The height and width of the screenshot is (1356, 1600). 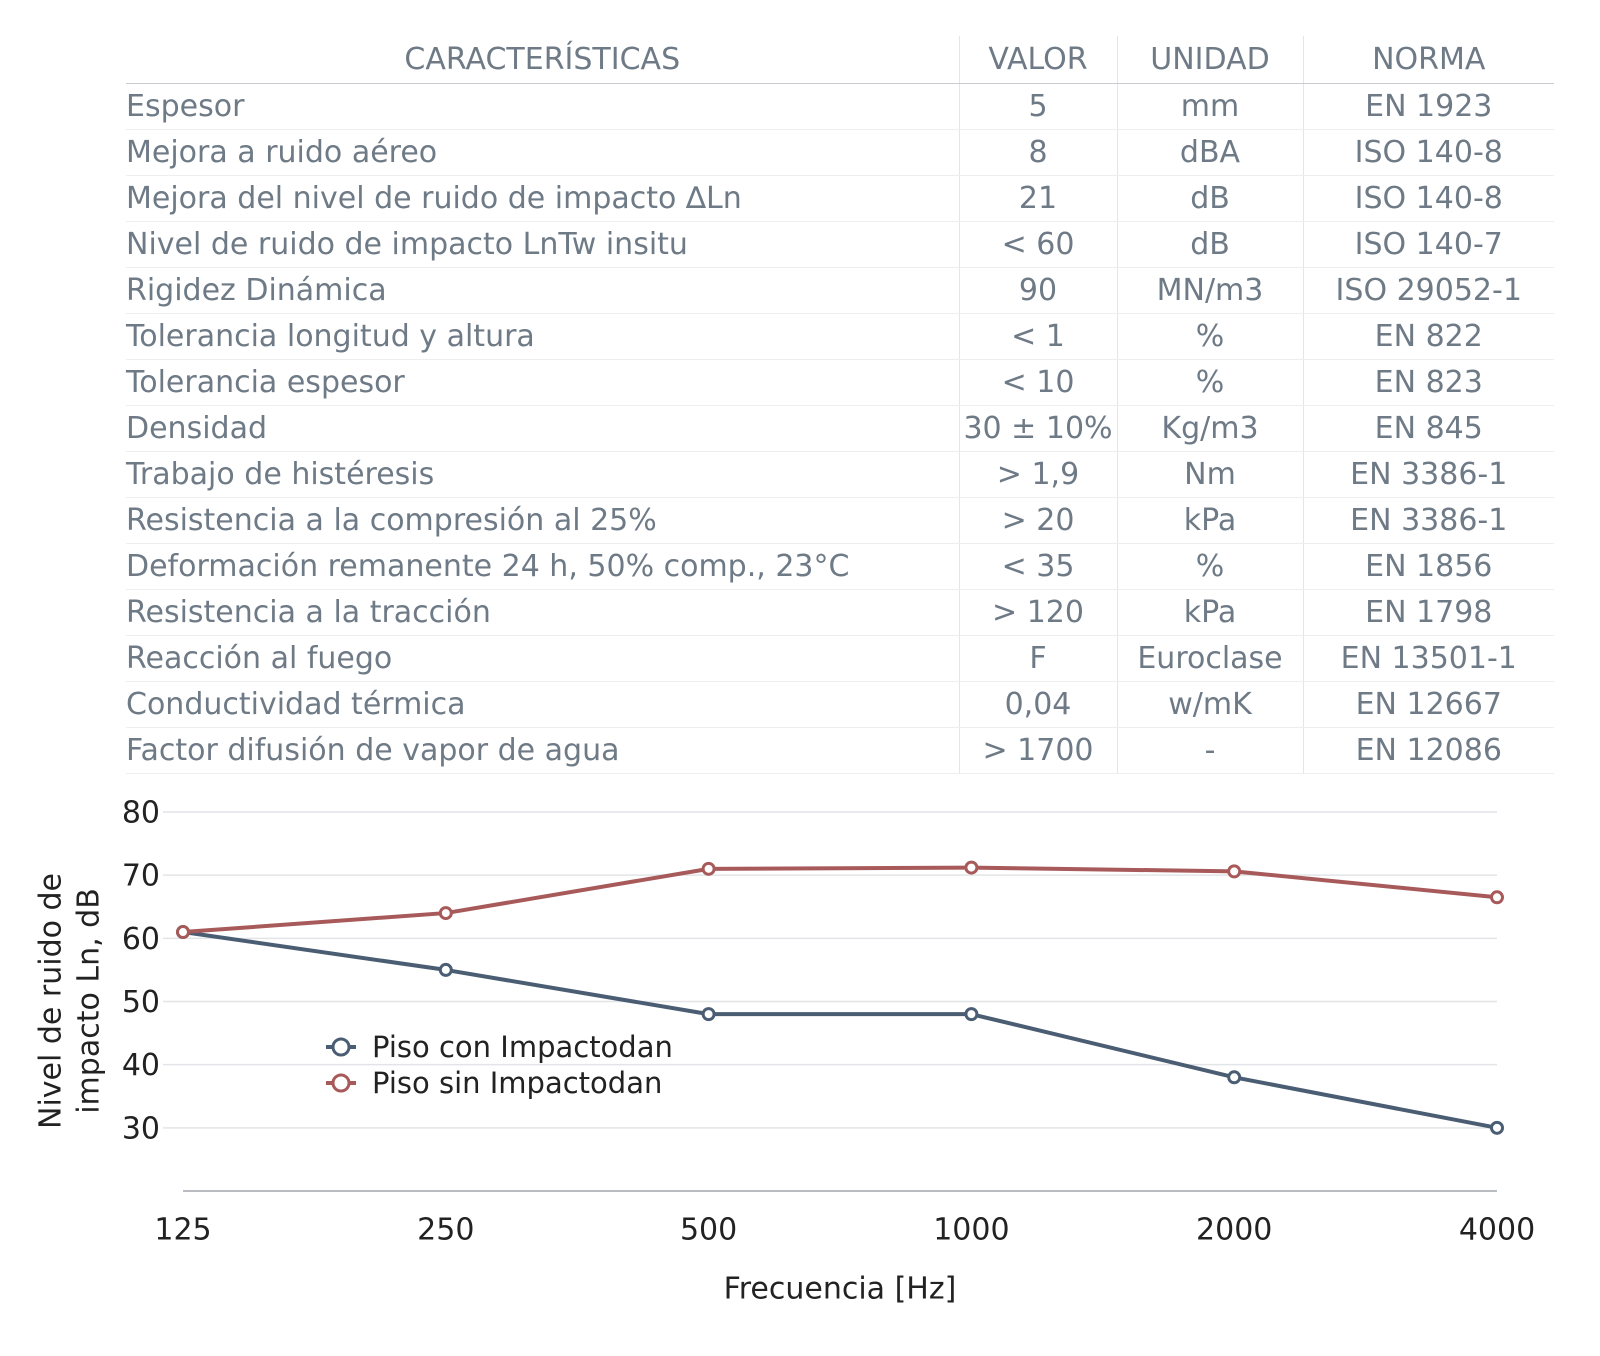 What do you see at coordinates (542, 106) in the screenshot?
I see `char-cell: Espesor` at bounding box center [542, 106].